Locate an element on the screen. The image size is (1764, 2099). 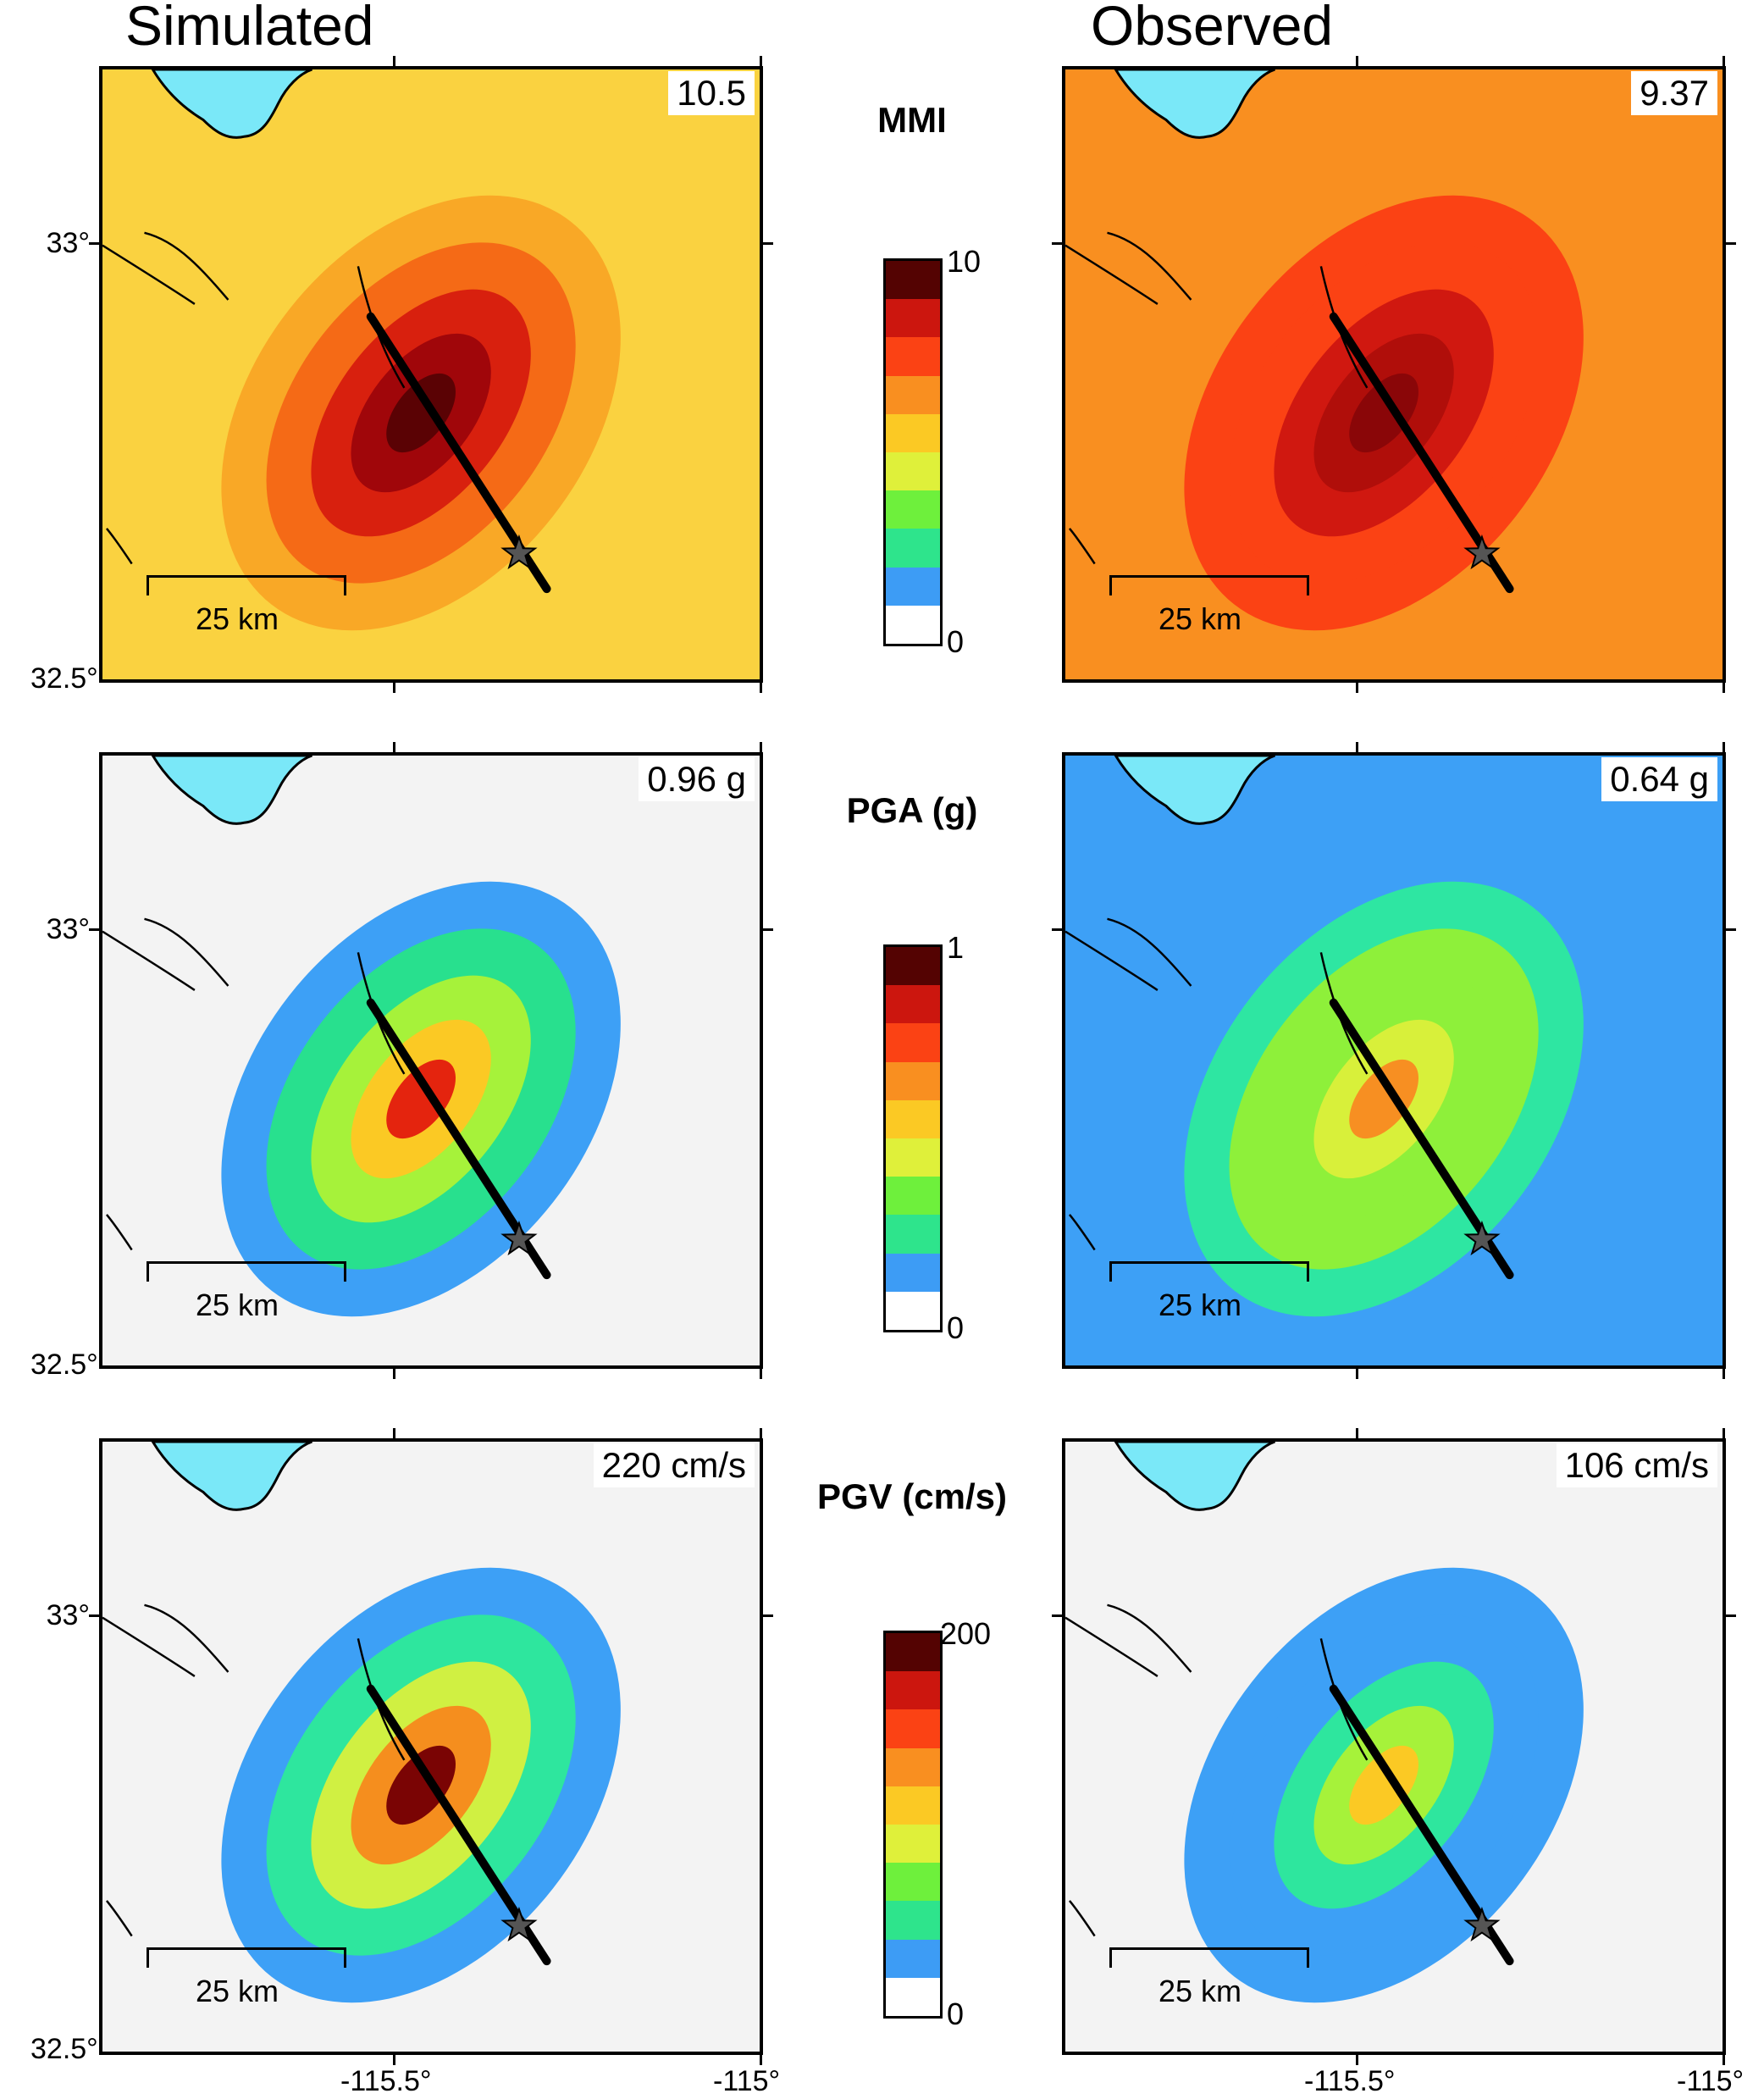
map-pgv-simulated is located at coordinates (431, 1747).